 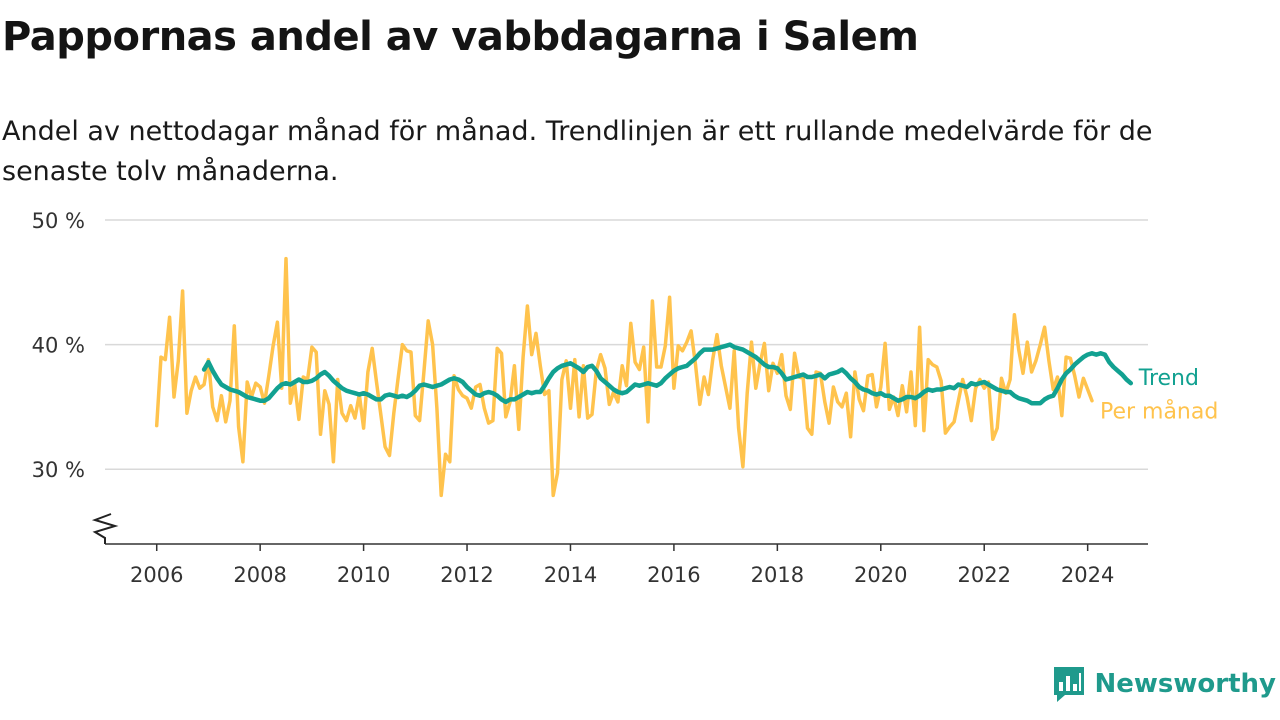 I want to click on x-tick-label: 2014, so click(x=570, y=575).